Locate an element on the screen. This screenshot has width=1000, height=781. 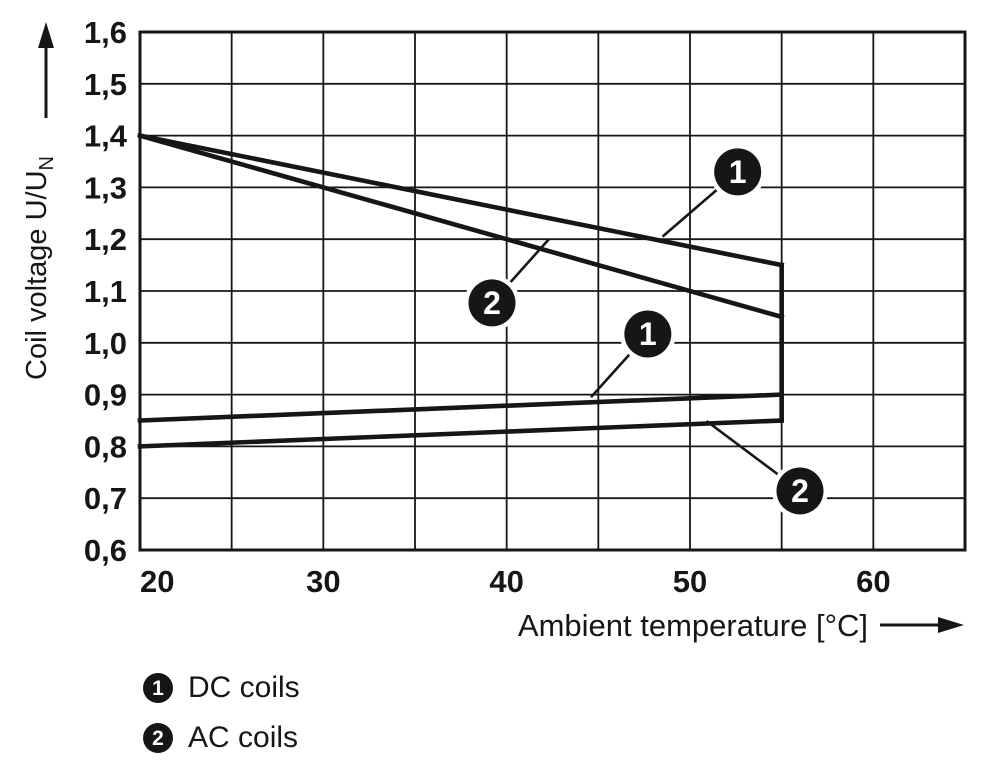
y-tick-label: 0,6 is located at coordinates (105, 550).